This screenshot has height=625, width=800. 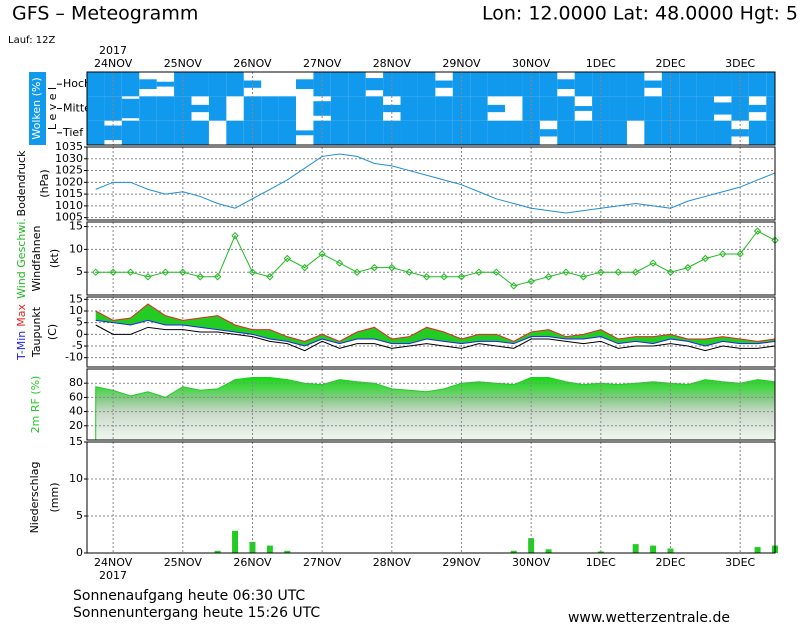 I want to click on x-tick-label-bottom: 25NOV, so click(x=183, y=562).